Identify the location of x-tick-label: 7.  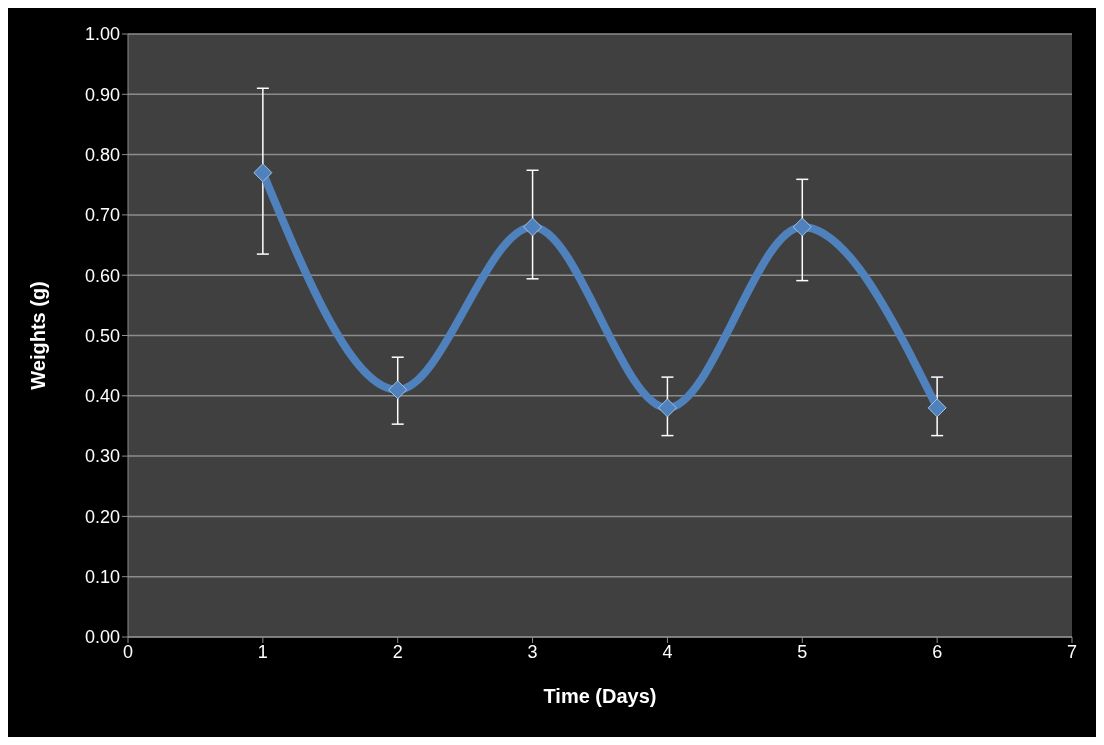
(1072, 651).